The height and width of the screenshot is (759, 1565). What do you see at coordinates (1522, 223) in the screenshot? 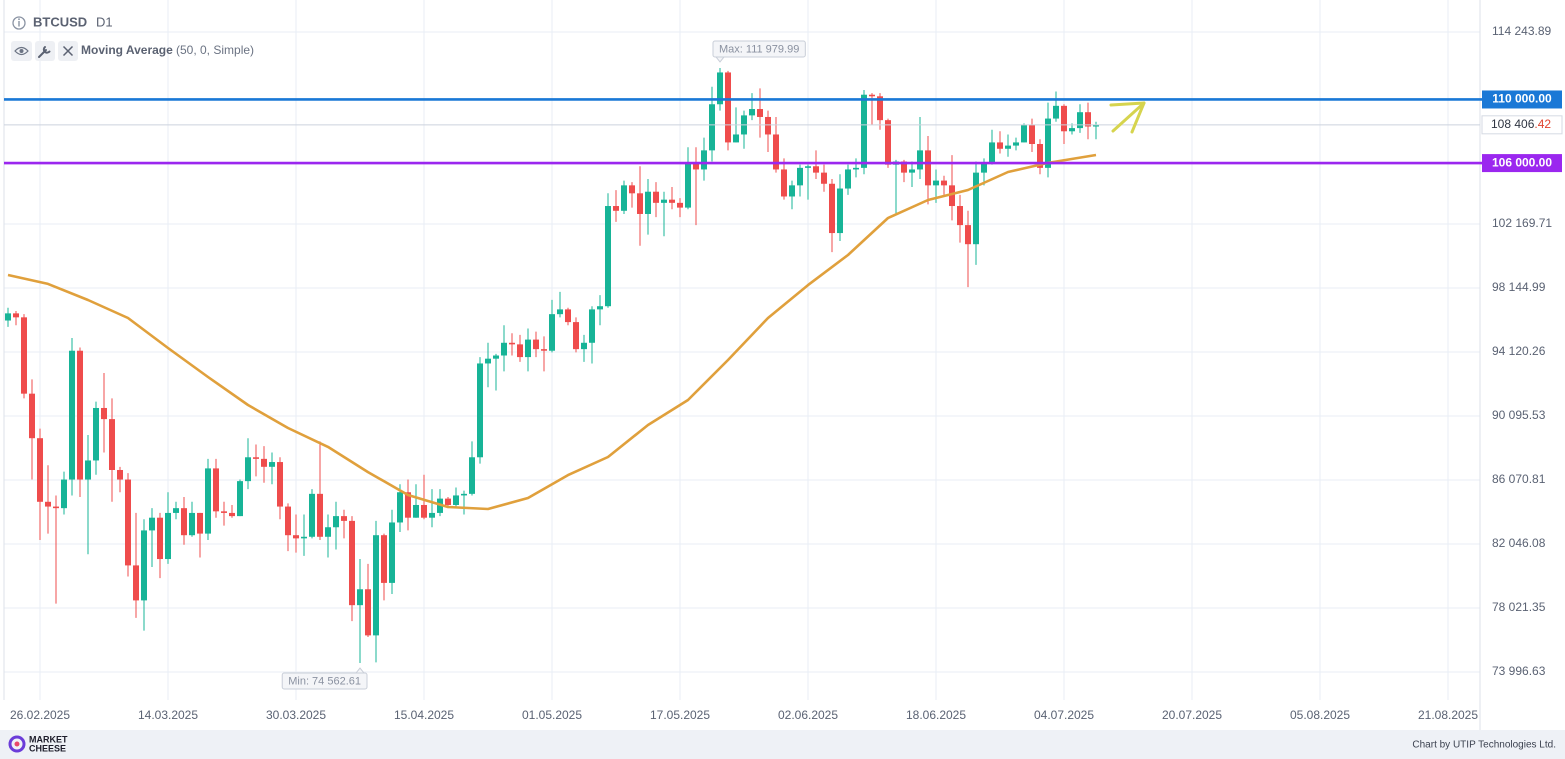
I see `y-tick-label: 102 169.71` at bounding box center [1522, 223].